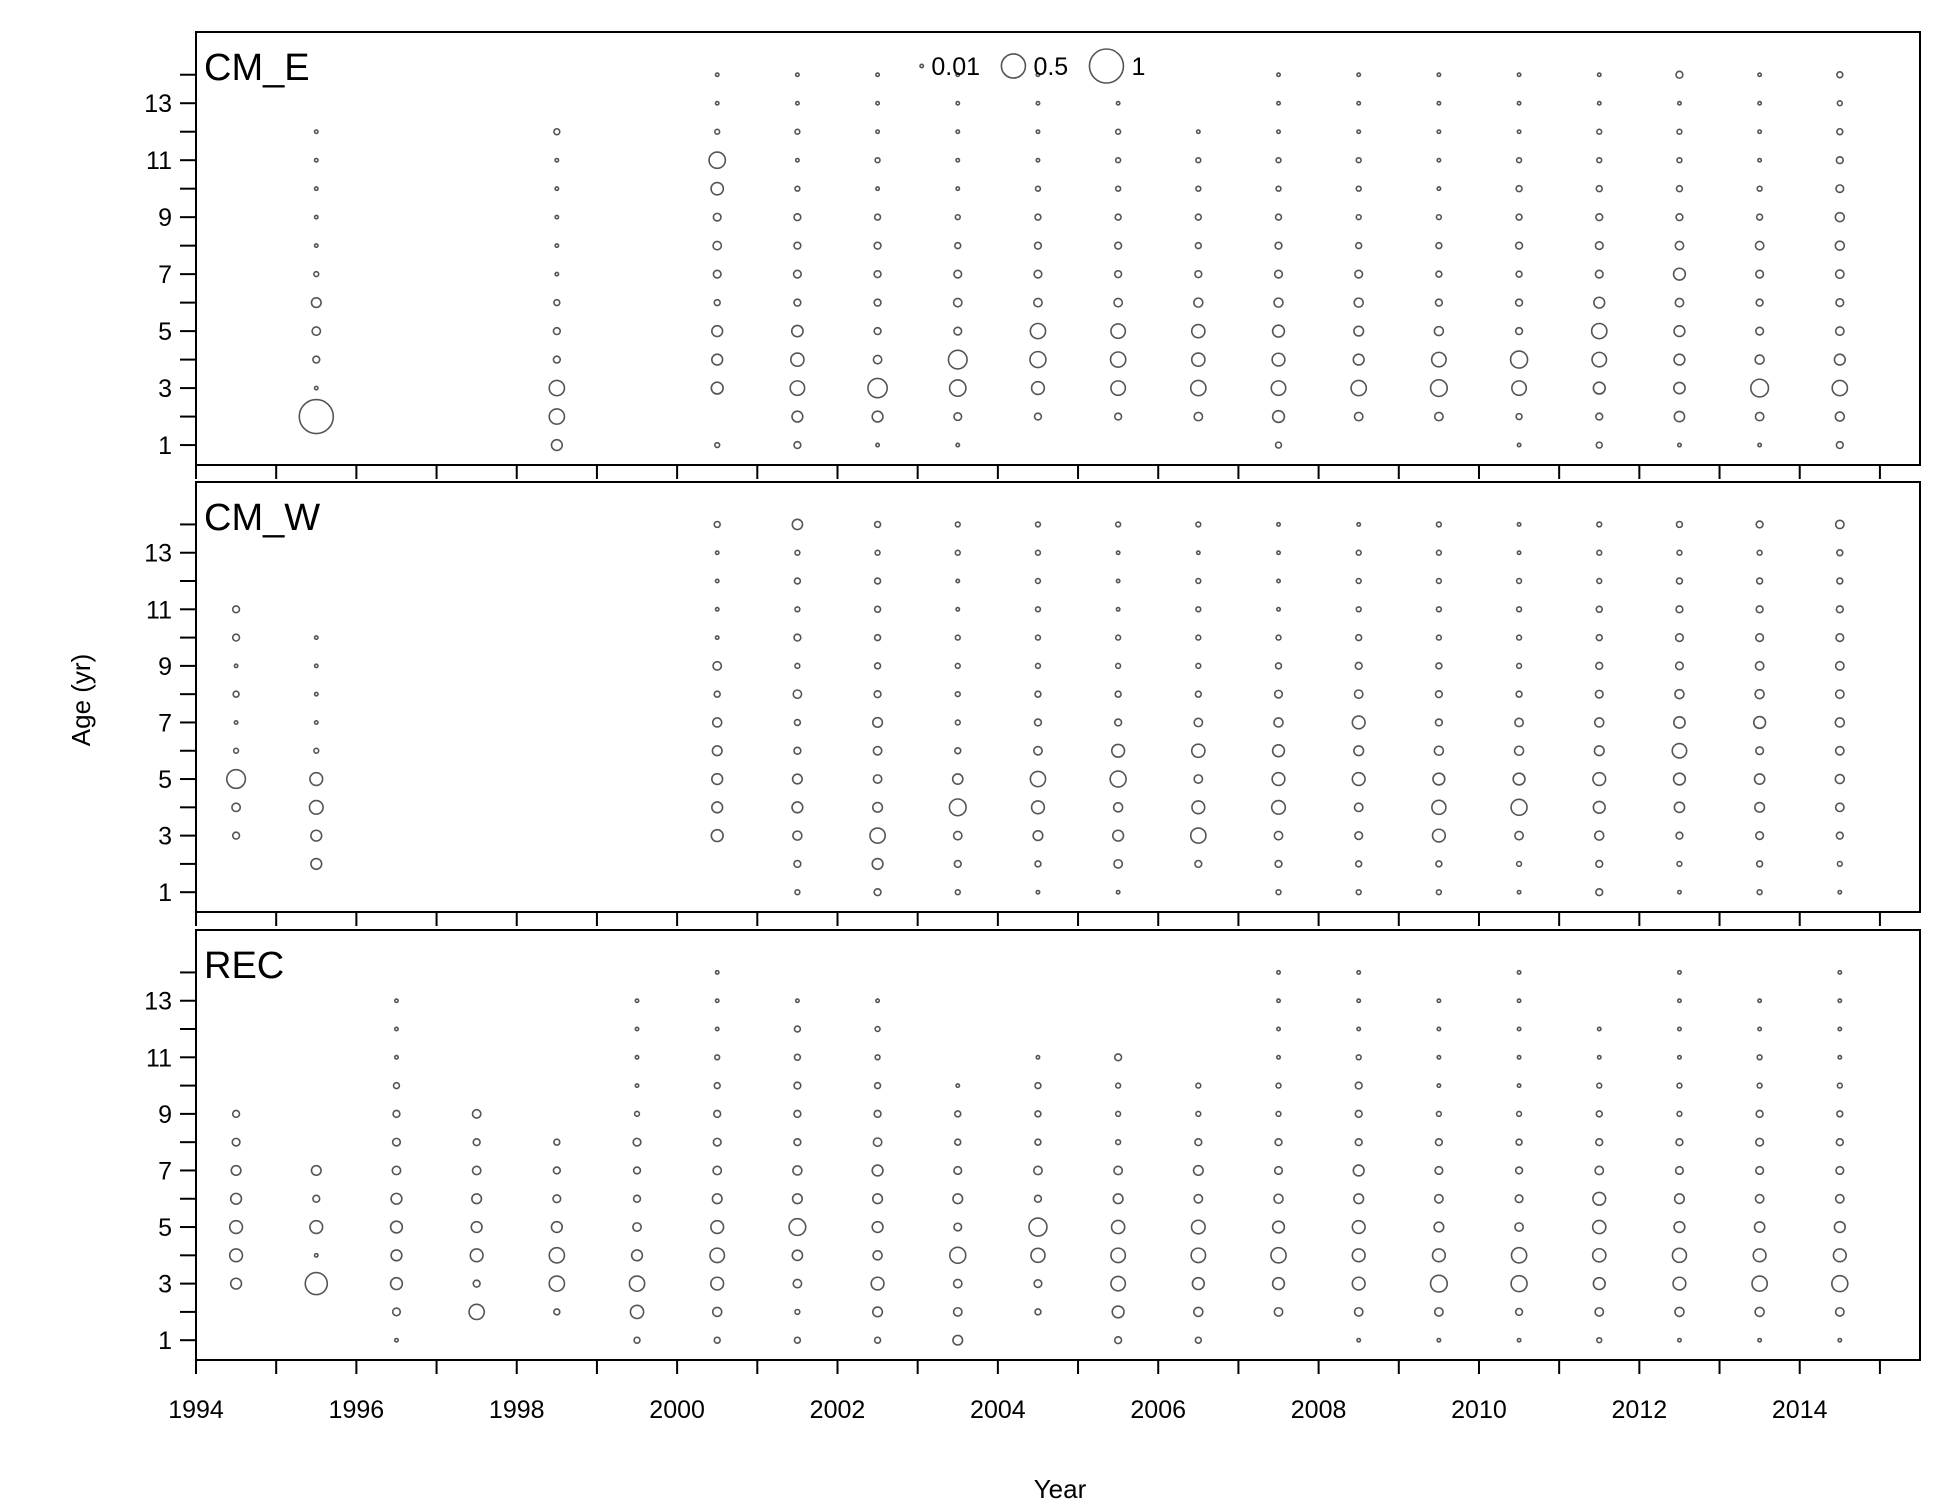  I want to click on x-tick-label: 2010, so click(1479, 1410).